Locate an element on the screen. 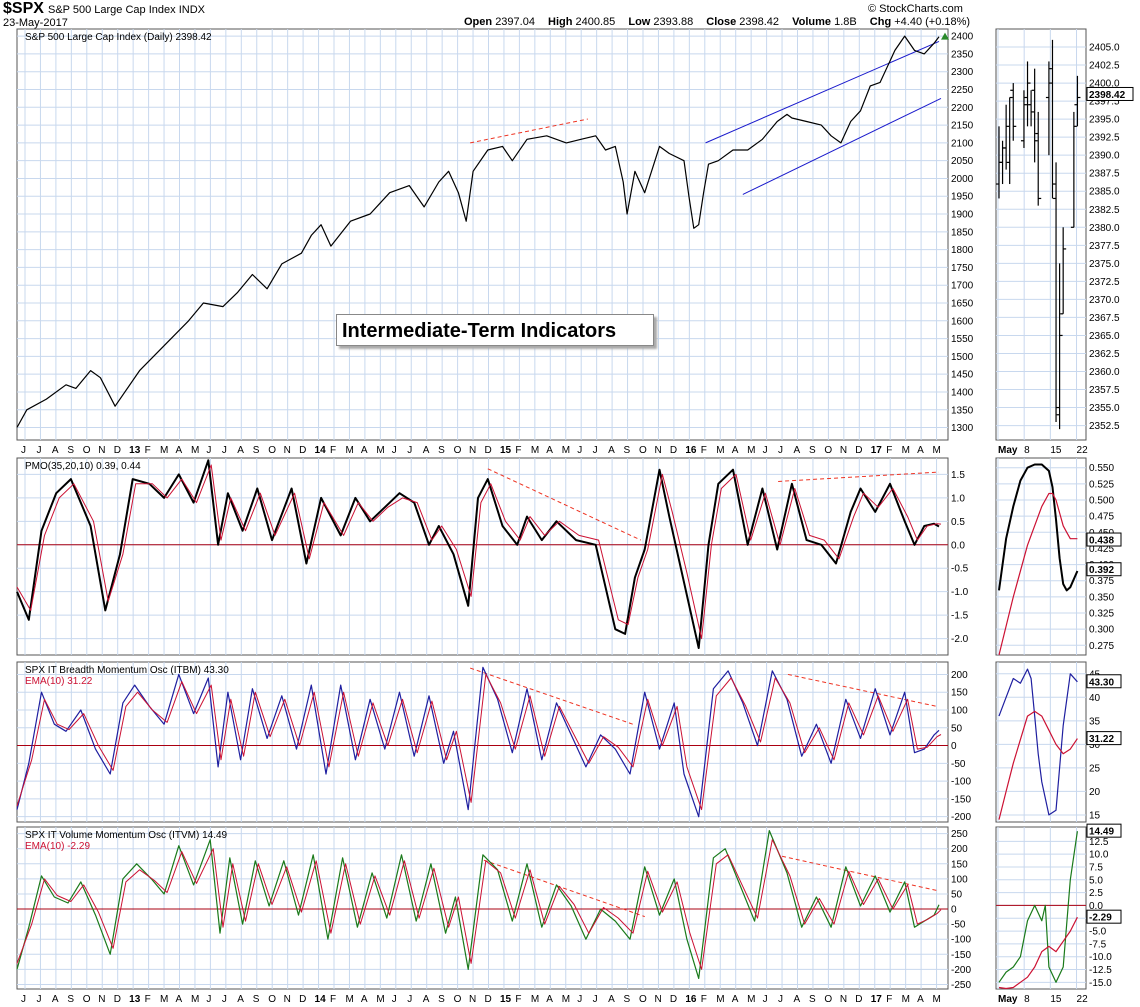 The width and height of the screenshot is (1140, 1007). zoom-y-tick-label: 2355.0 is located at coordinates (1104, 408).